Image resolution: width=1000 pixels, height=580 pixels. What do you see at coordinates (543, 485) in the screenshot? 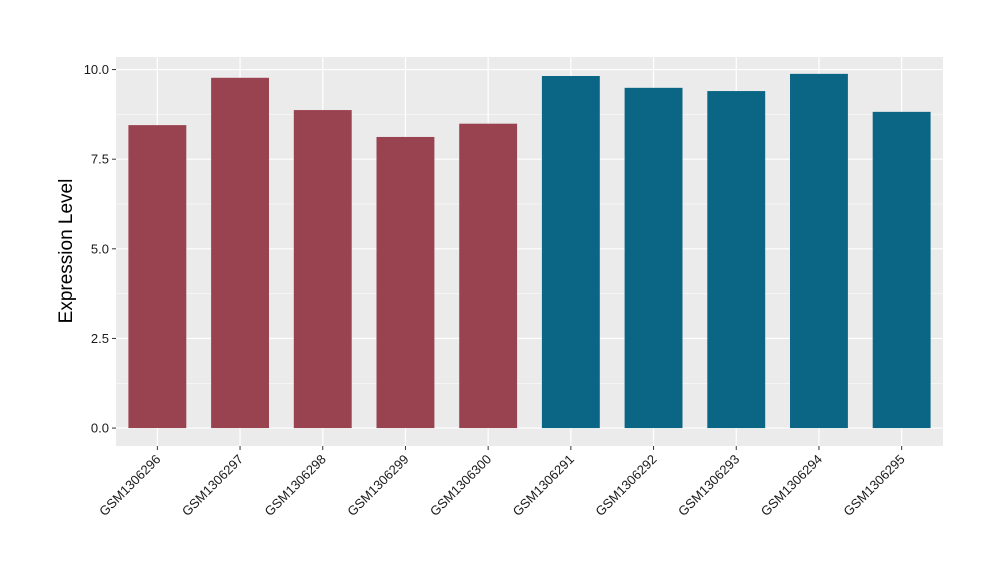
I see `x-tick-label: GSM1306291` at bounding box center [543, 485].